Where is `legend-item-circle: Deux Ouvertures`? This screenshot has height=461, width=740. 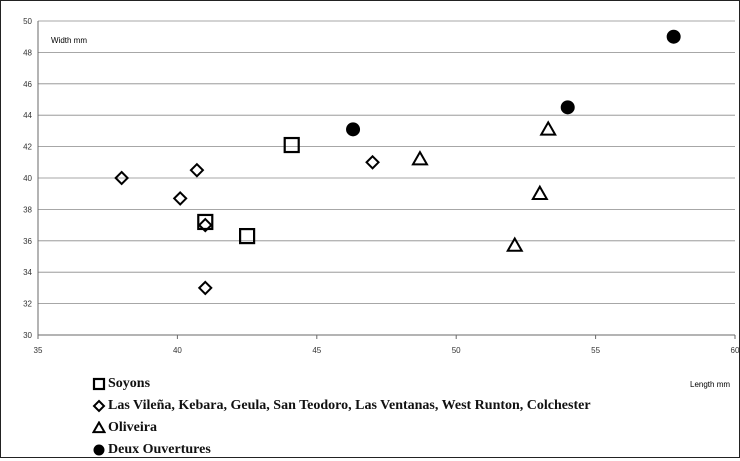 legend-item-circle: Deux Ouvertures is located at coordinates (341, 450).